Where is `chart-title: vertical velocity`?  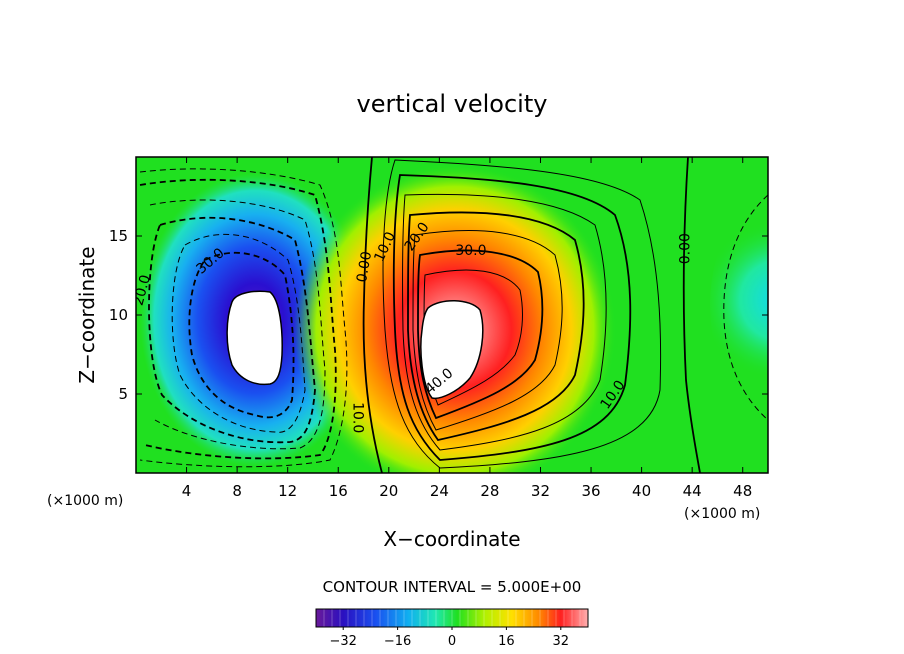 chart-title: vertical velocity is located at coordinates (452, 104).